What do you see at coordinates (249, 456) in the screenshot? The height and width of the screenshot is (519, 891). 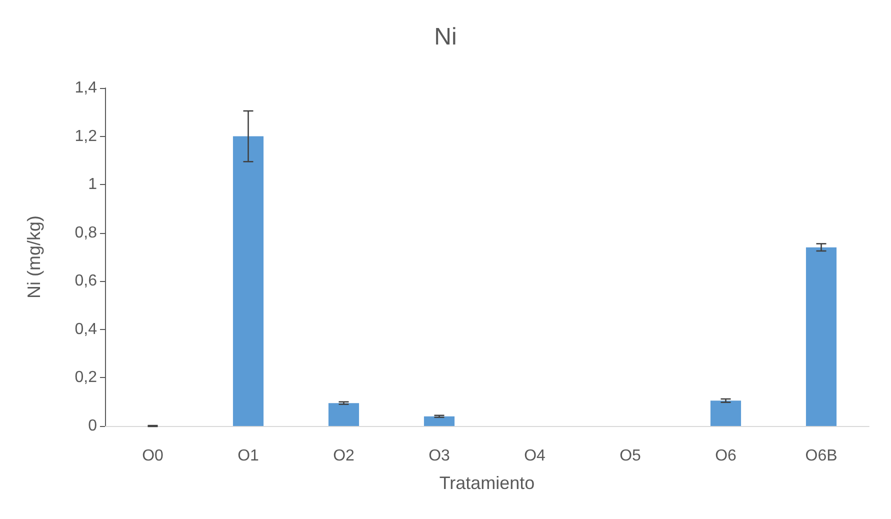 I see `x-tick-label: O1` at bounding box center [249, 456].